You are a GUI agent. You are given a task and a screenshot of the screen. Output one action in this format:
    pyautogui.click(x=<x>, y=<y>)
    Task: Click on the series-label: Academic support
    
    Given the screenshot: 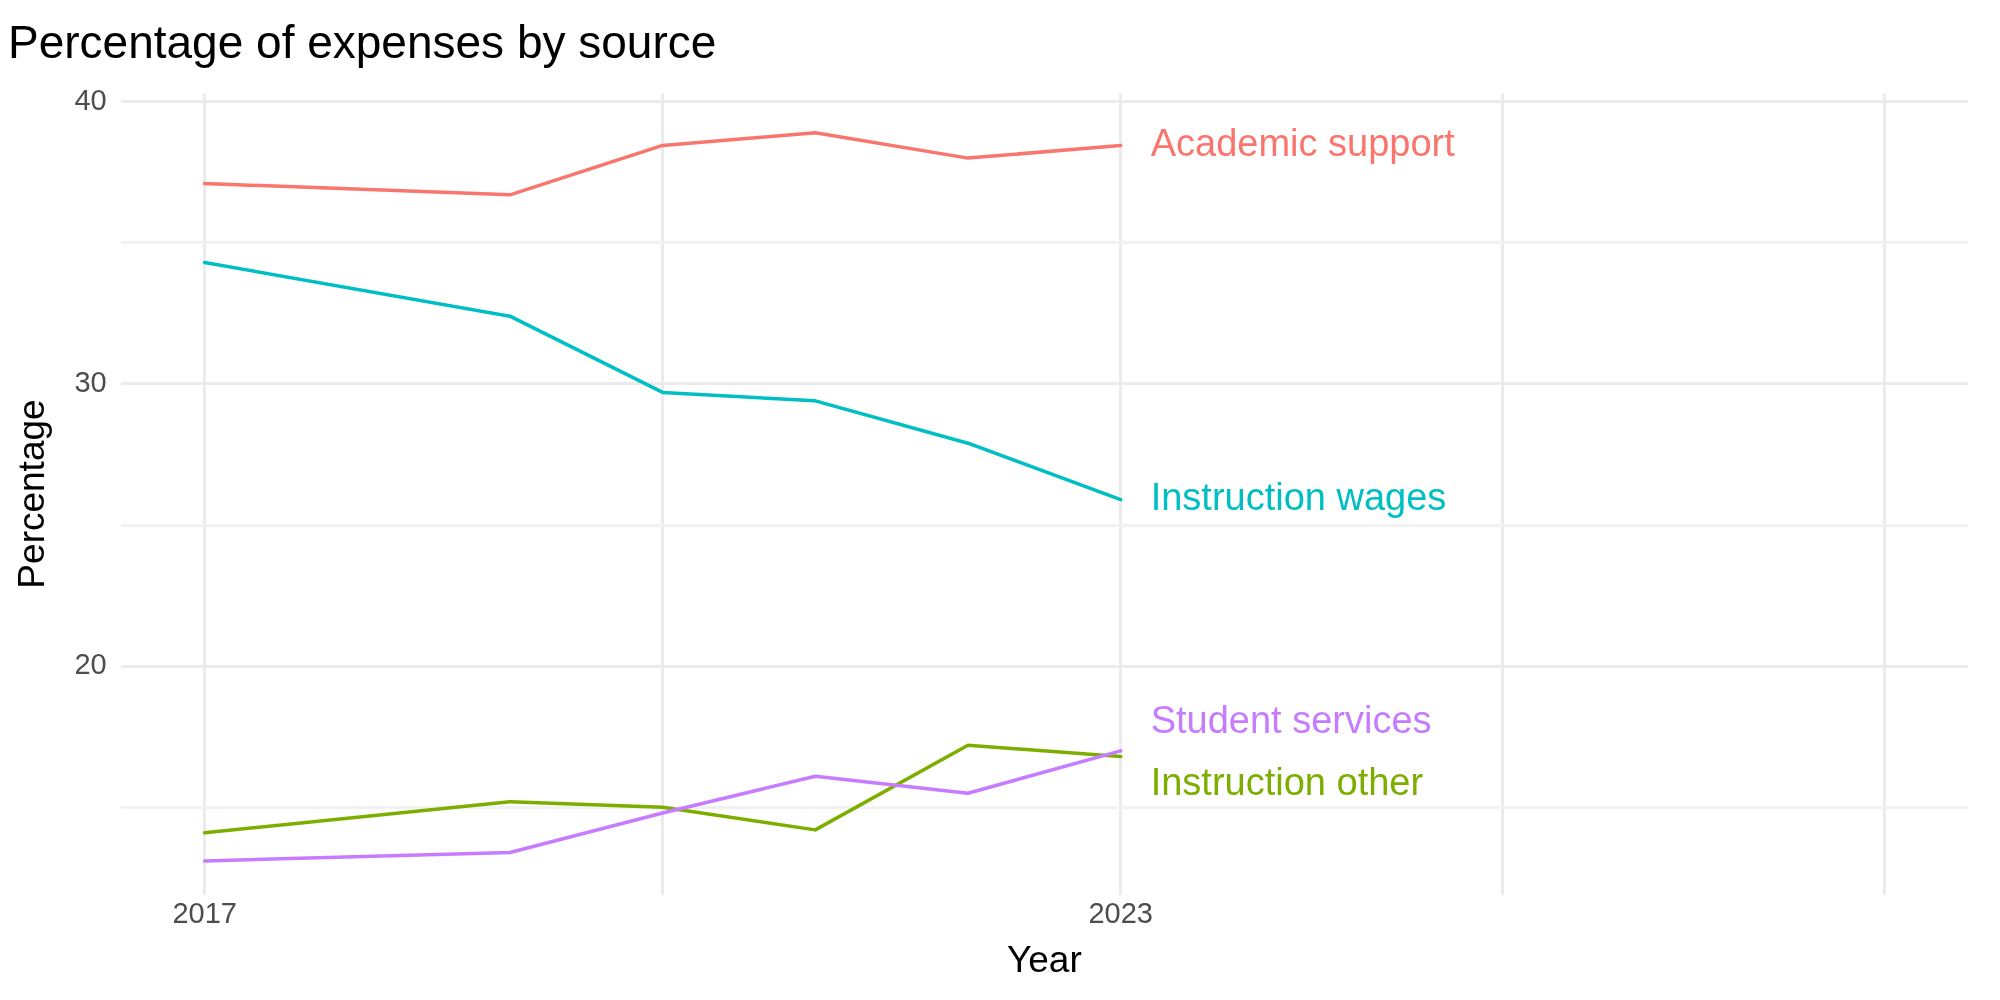 What is the action you would take?
    pyautogui.click(x=1303, y=142)
    